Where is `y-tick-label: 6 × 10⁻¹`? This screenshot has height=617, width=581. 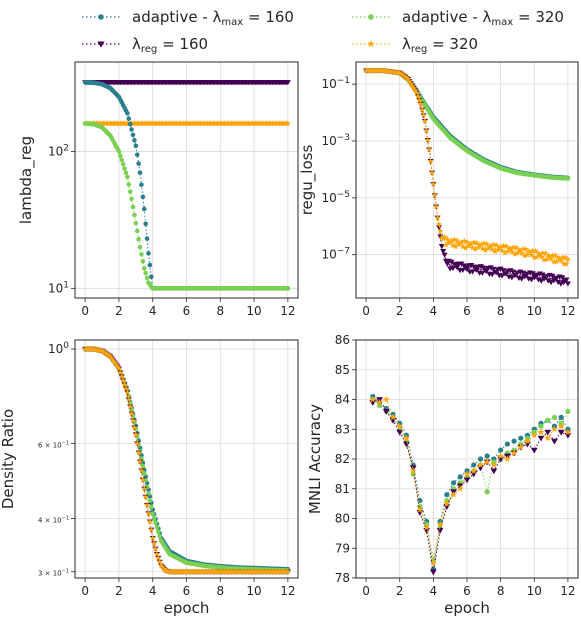 y-tick-label: 6 × 10⁻¹ is located at coordinates (53, 445).